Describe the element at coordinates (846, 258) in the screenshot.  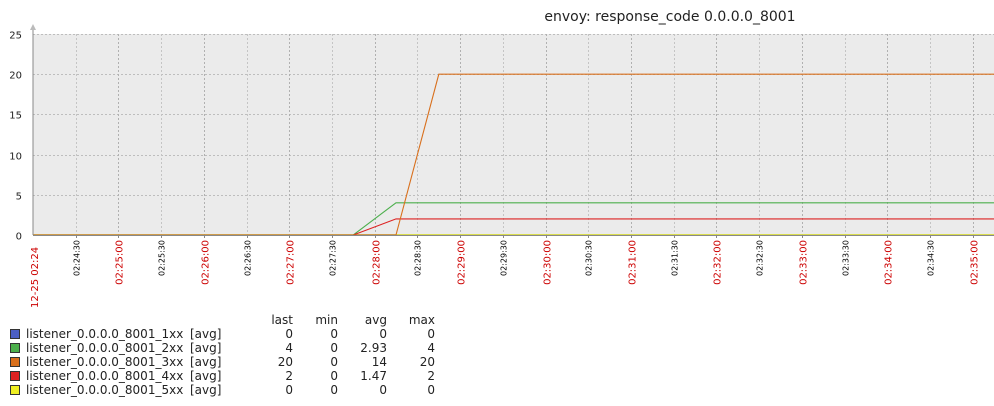
I see `x-tick-label: 02:33:30` at that location.